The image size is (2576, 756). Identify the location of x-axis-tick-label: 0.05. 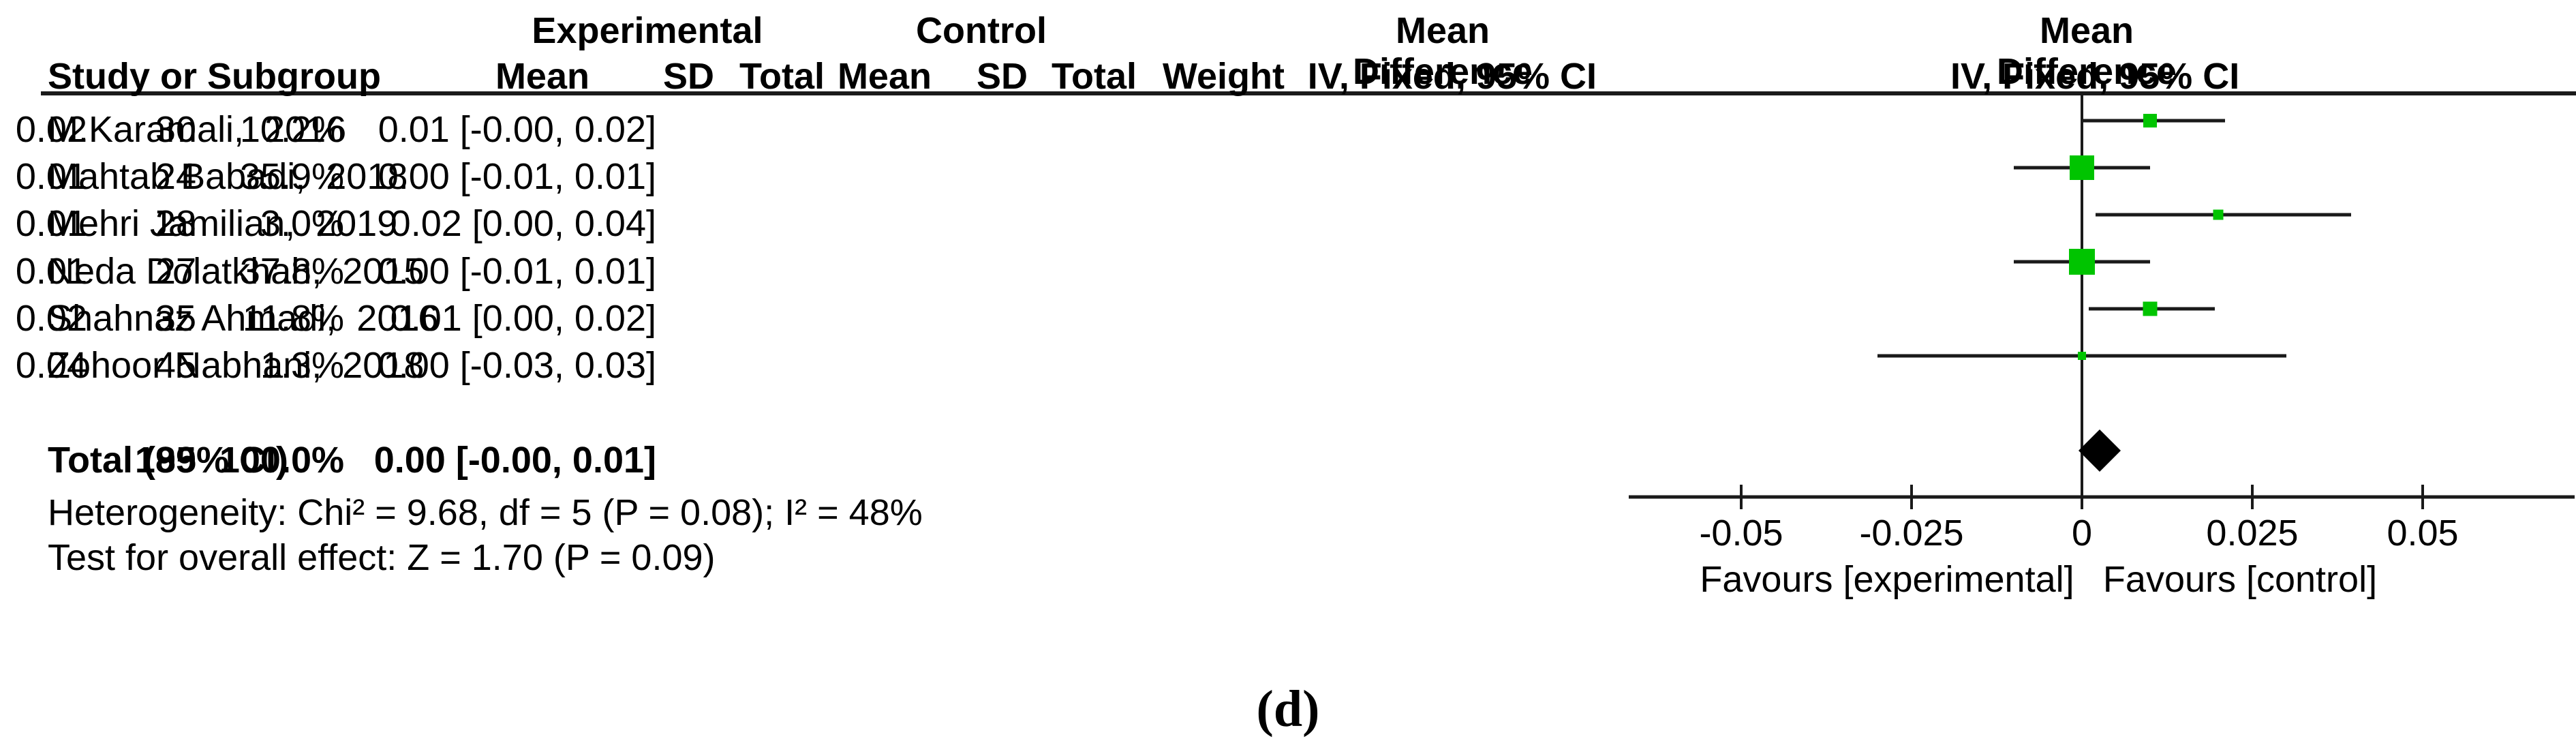
(2422, 533).